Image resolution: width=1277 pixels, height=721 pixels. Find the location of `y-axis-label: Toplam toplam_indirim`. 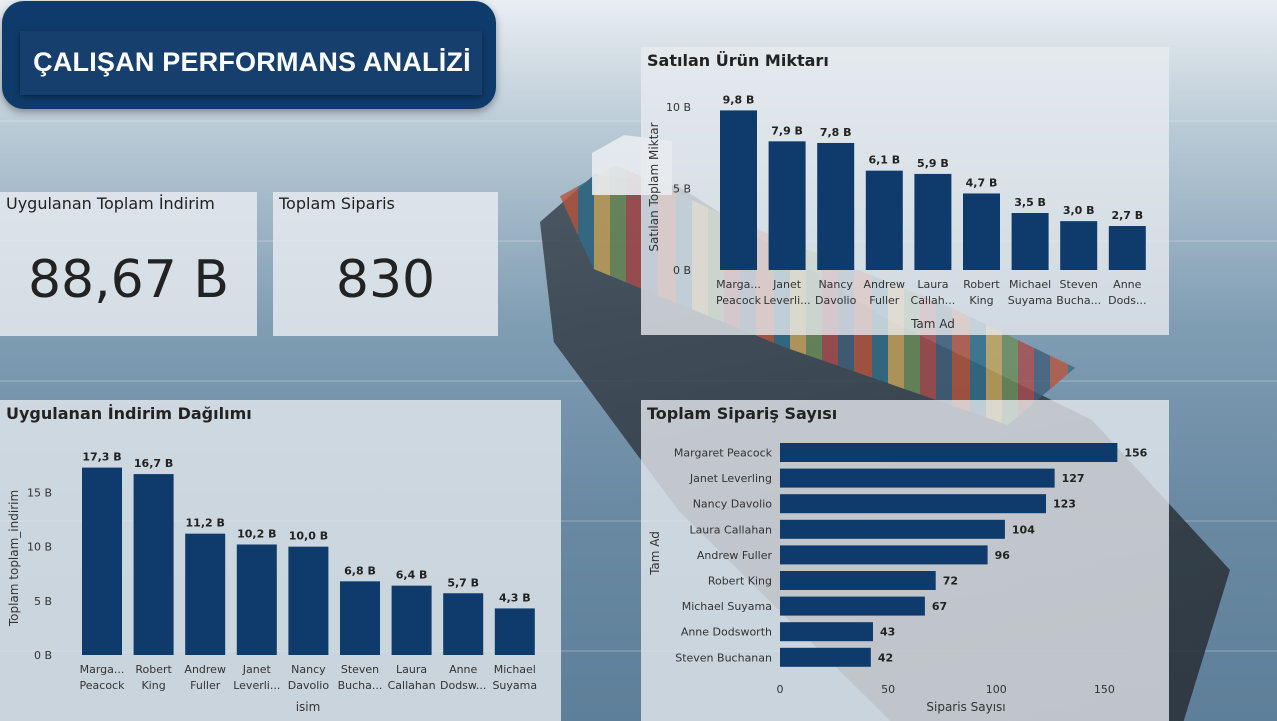

y-axis-label: Toplam toplam_indirim is located at coordinates (14, 558).